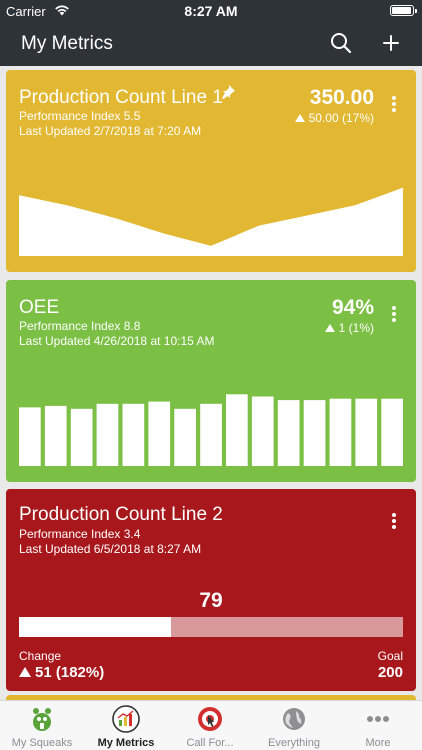  I want to click on tab-my-metrics: My Metrics, so click(126, 725).